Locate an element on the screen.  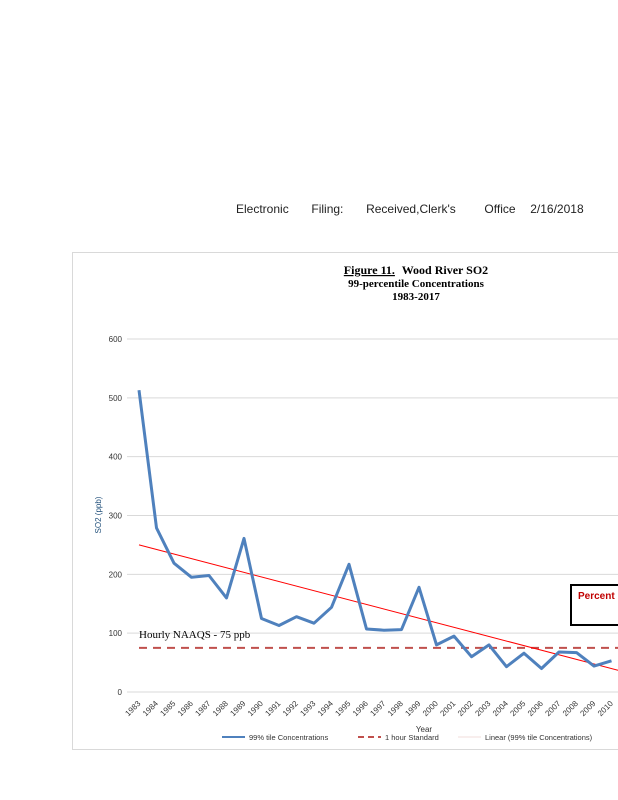
header-date: 2/16/2018 is located at coordinates (557, 209).